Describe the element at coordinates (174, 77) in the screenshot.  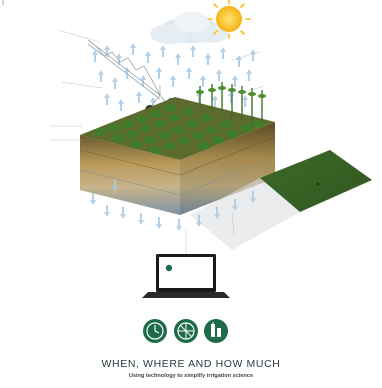
I see `water-arrows` at that location.